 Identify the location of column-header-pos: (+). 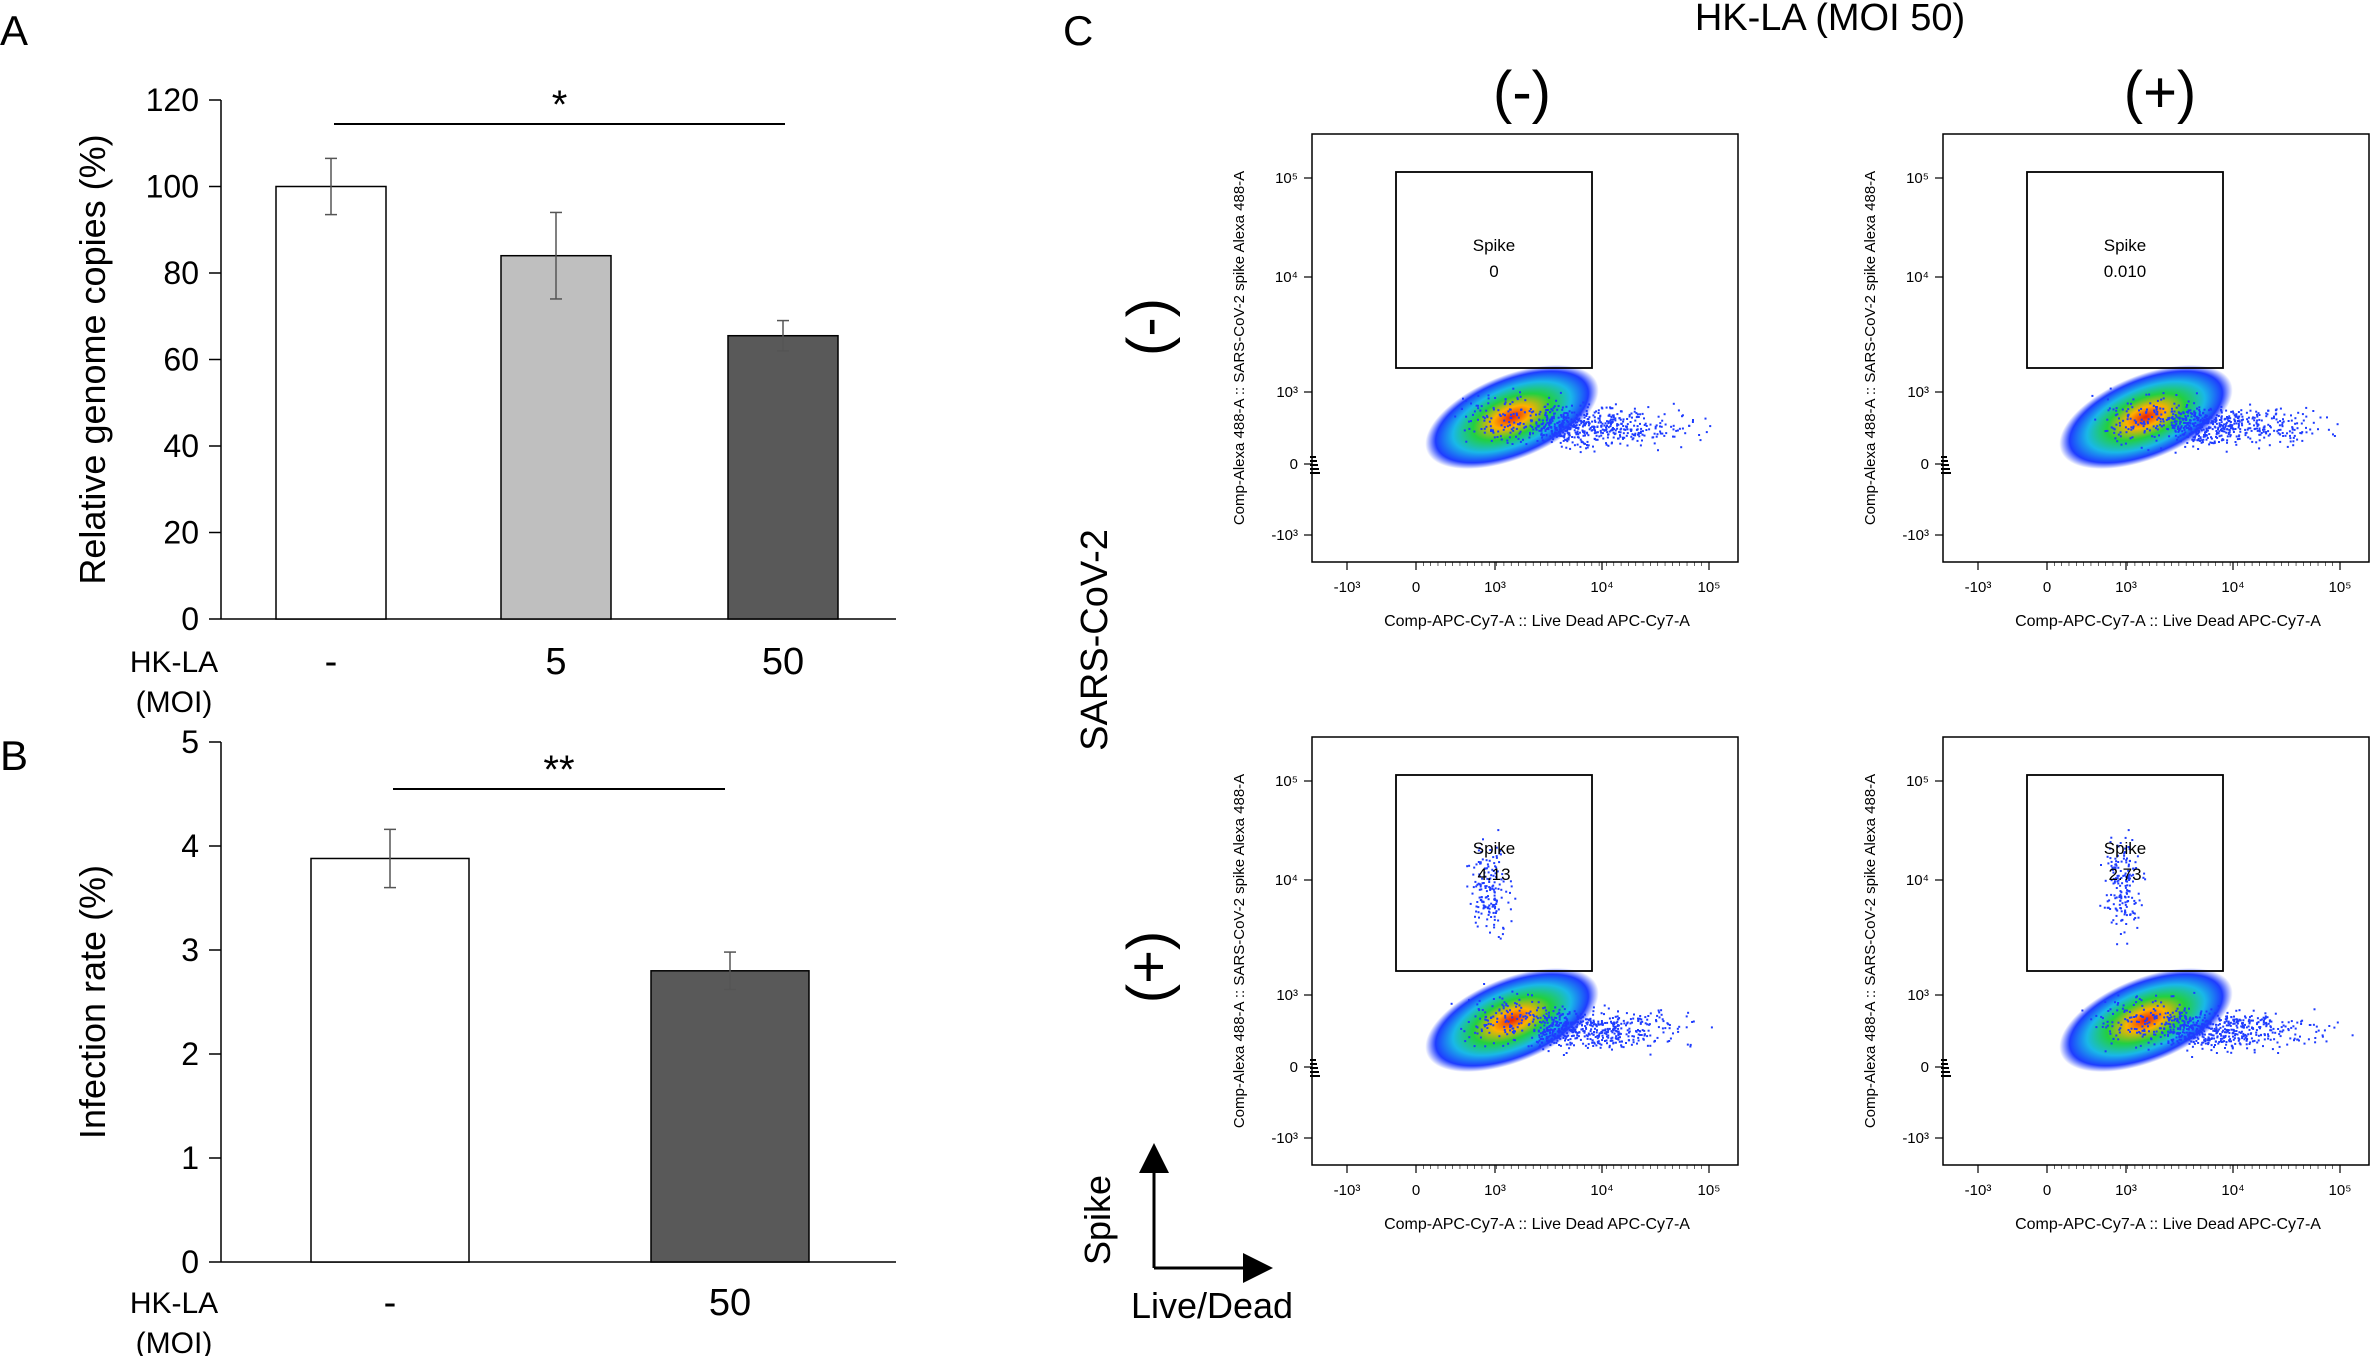
(2160, 92).